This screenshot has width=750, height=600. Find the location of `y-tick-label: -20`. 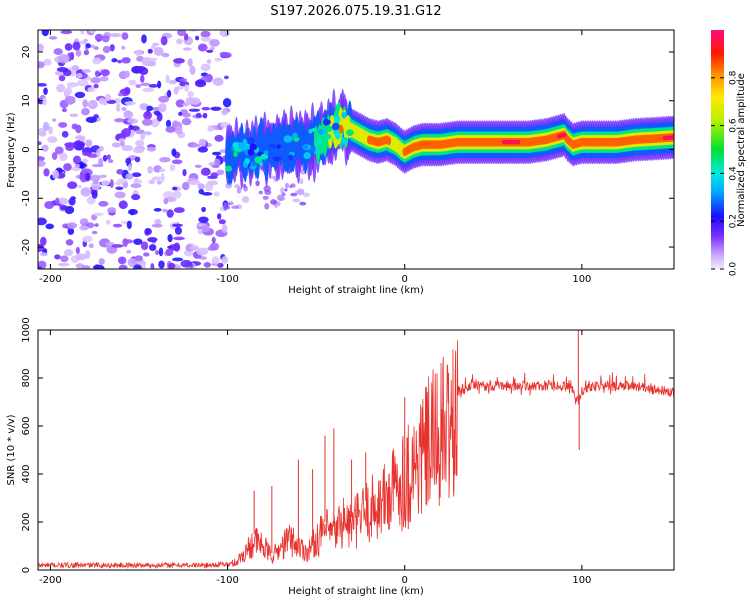

y-tick-label: -20 is located at coordinates (26, 247).